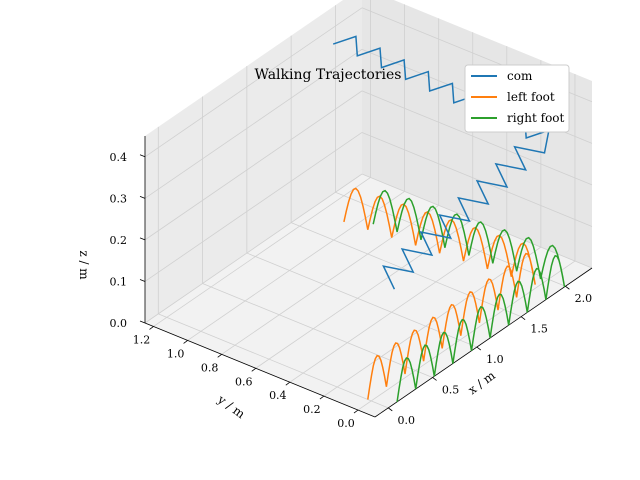 Image resolution: width=640 pixels, height=480 pixels. Describe the element at coordinates (407, 420) in the screenshot. I see `x-tick-label-0: 0.0` at that location.